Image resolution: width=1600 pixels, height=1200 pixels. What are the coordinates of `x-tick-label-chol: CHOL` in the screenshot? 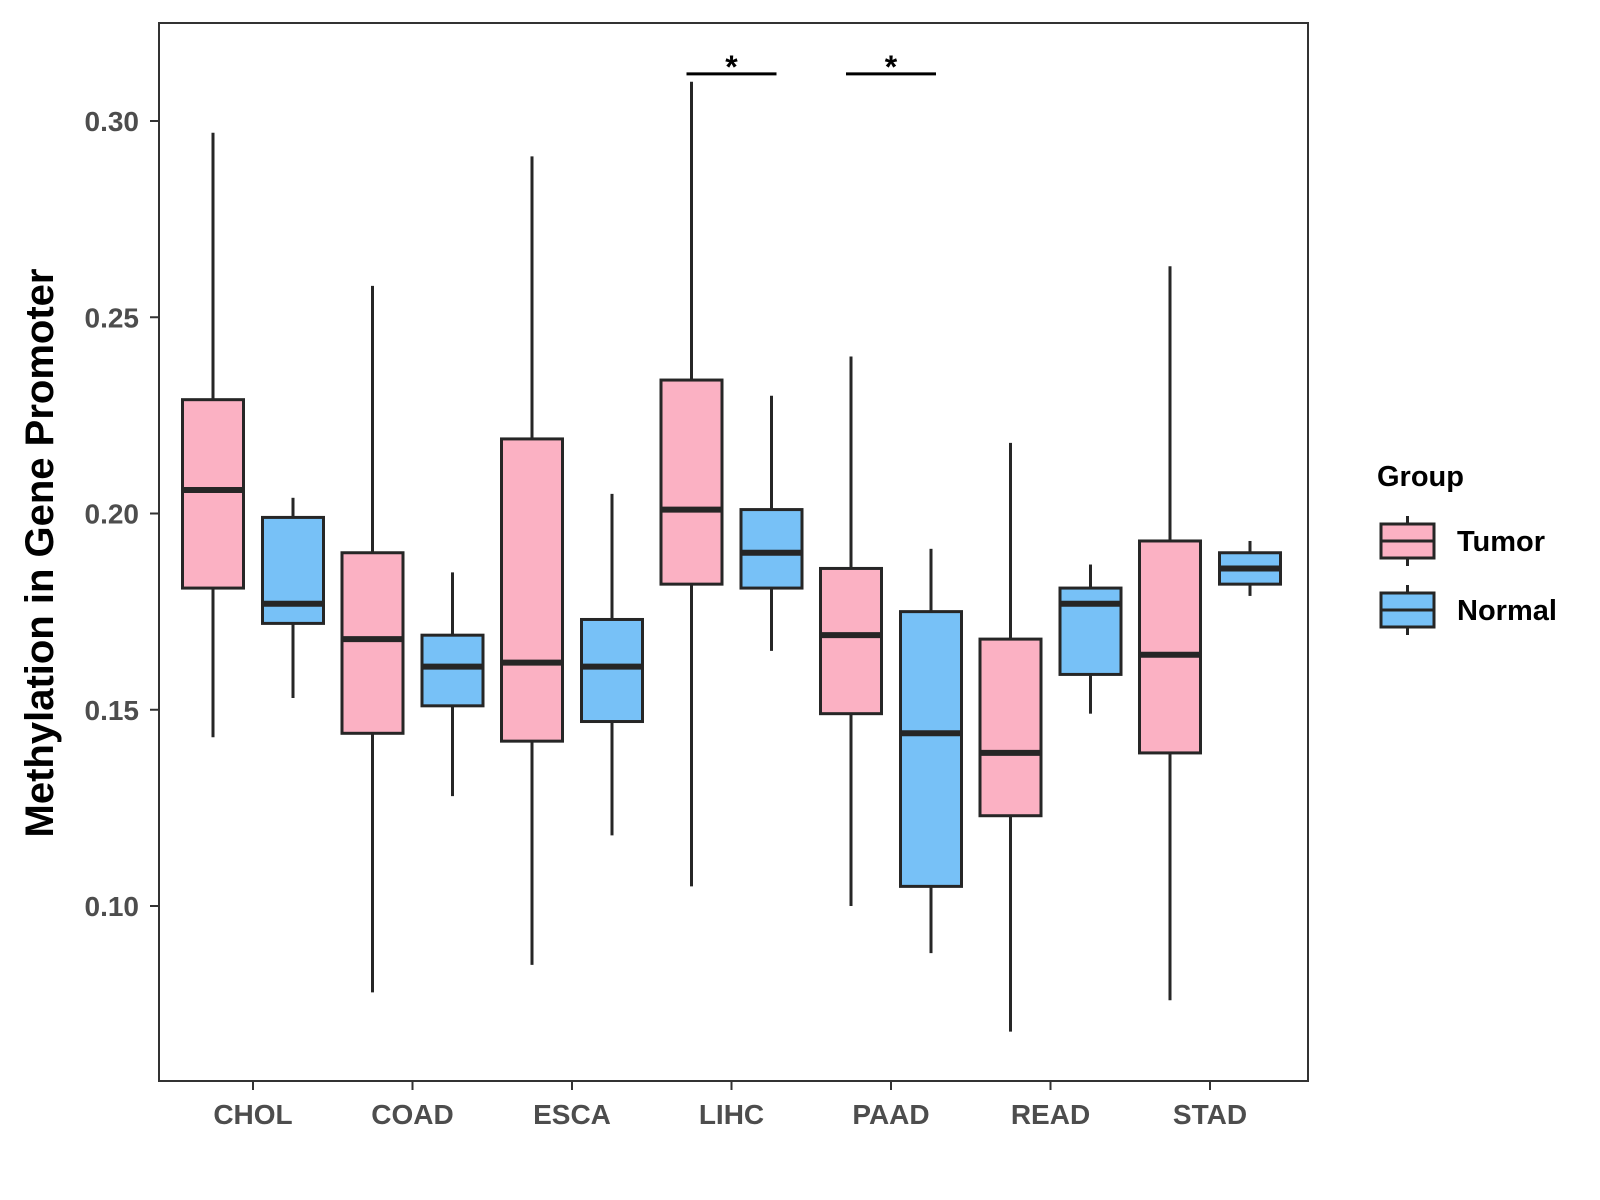 It's located at (252, 1114).